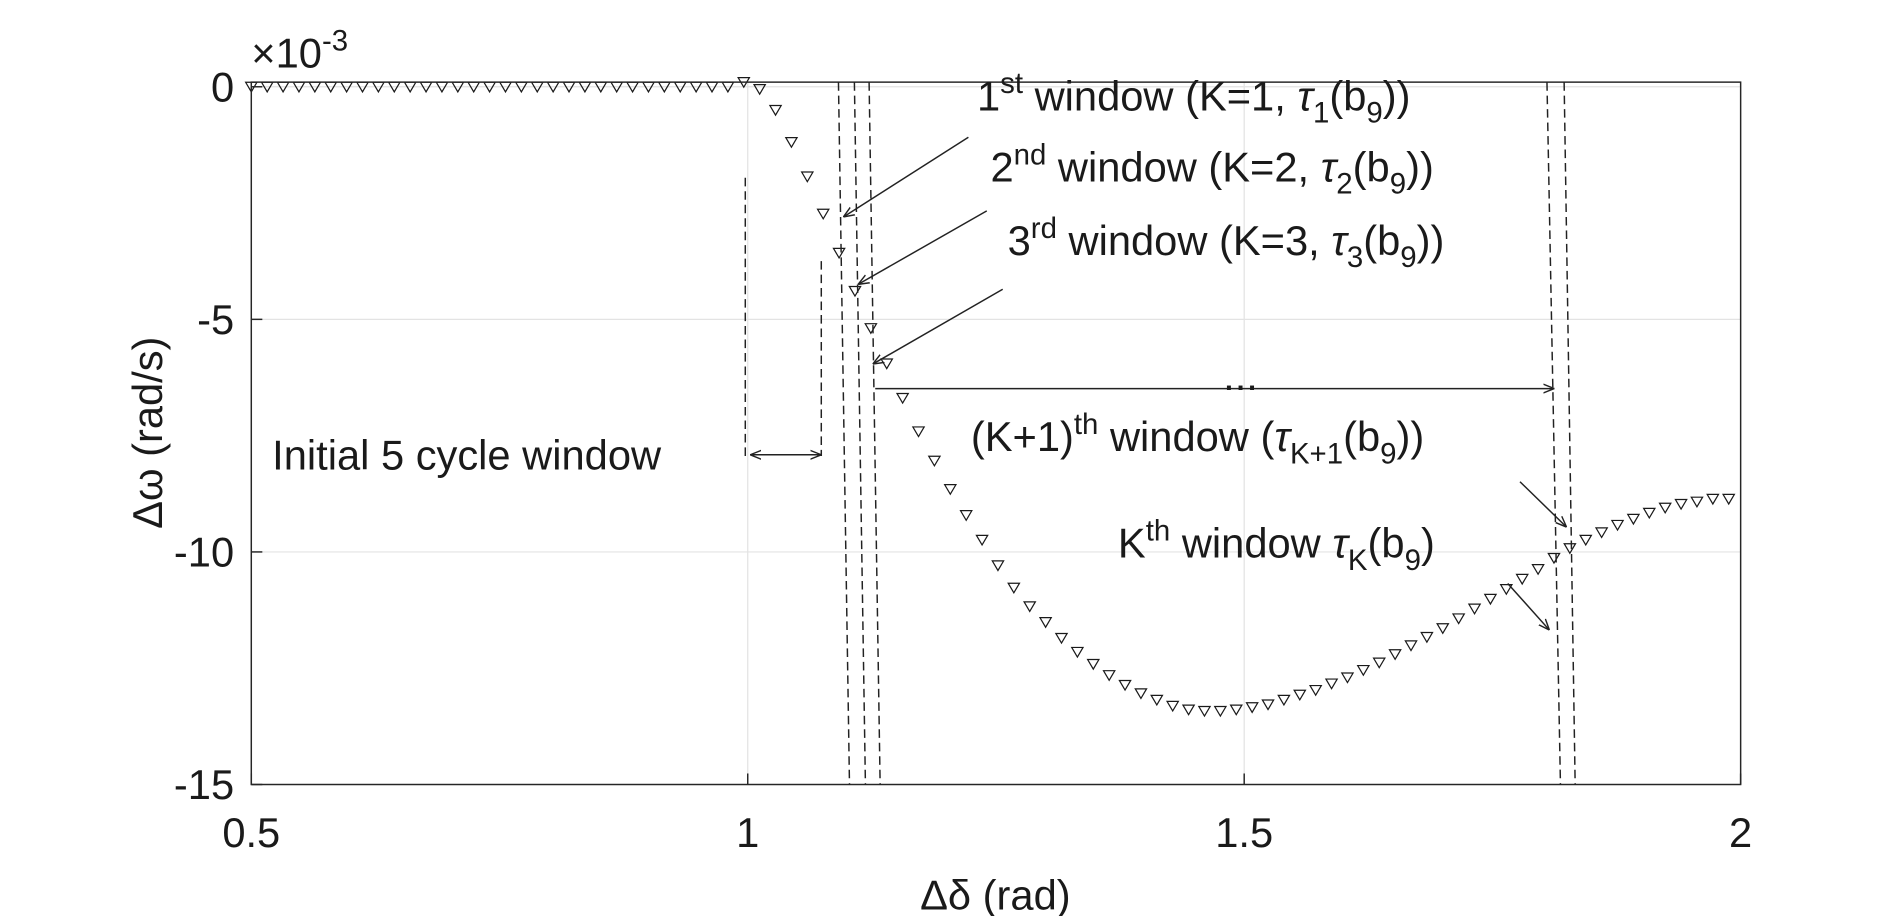  Describe the element at coordinates (1194, 240) in the screenshot. I see `annotation-part: window (K=3,` at that location.